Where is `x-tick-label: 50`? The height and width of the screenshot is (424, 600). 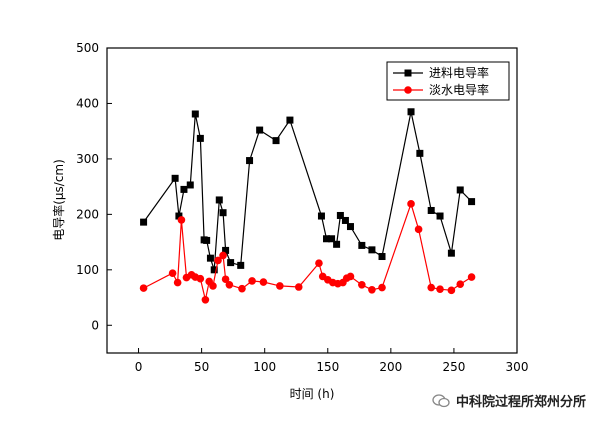 x-tick-label: 50 is located at coordinates (201, 367).